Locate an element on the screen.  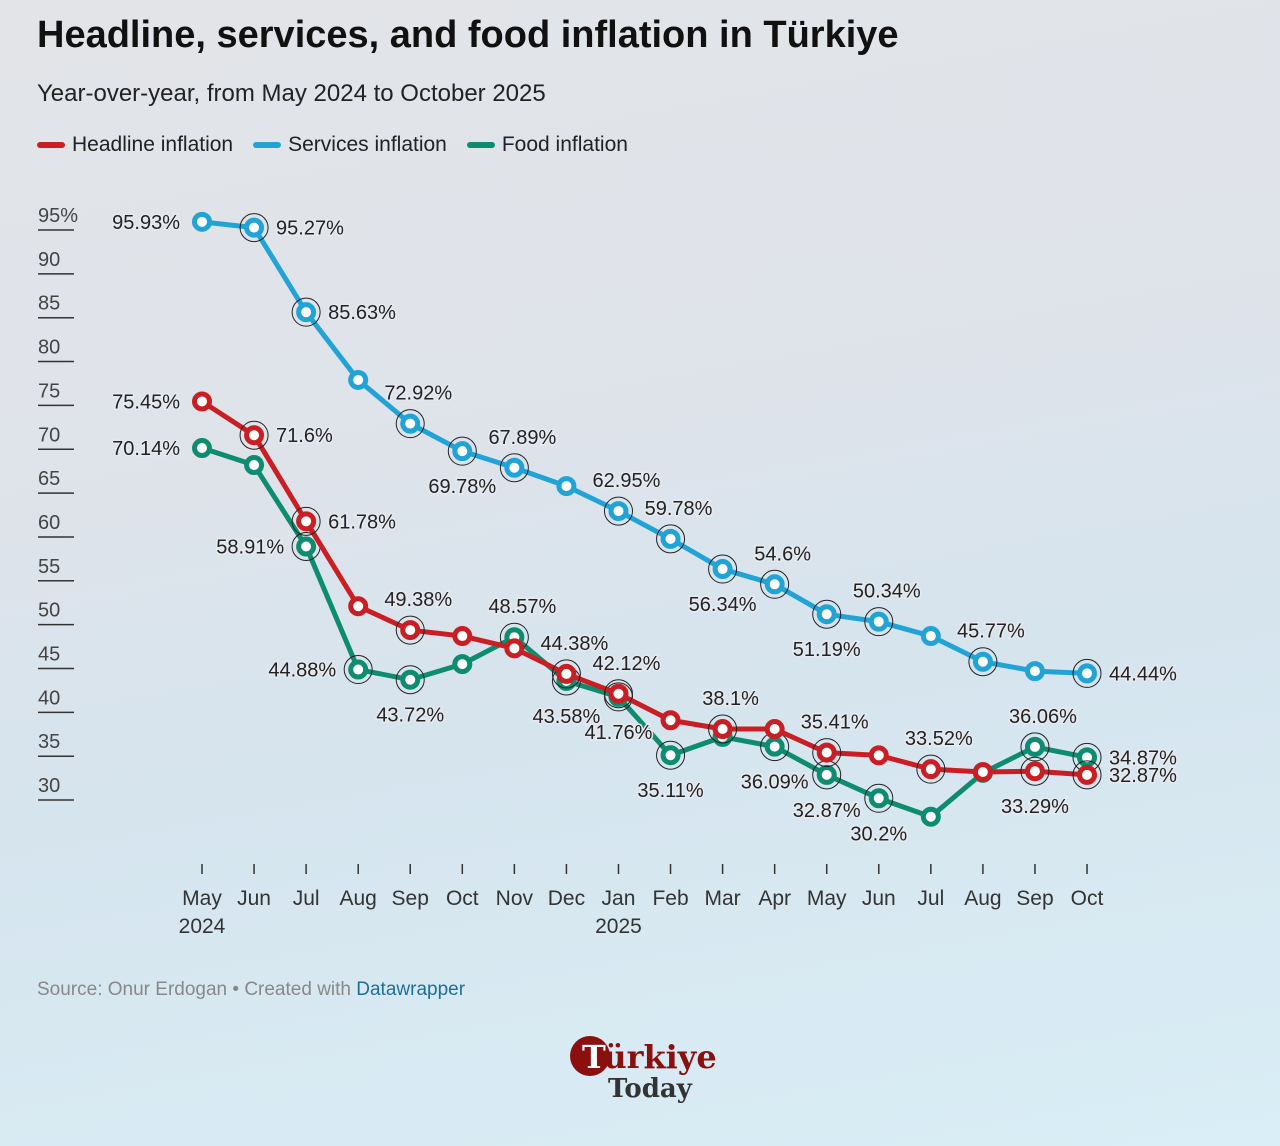
data-label: 43.72% is located at coordinates (410, 716).